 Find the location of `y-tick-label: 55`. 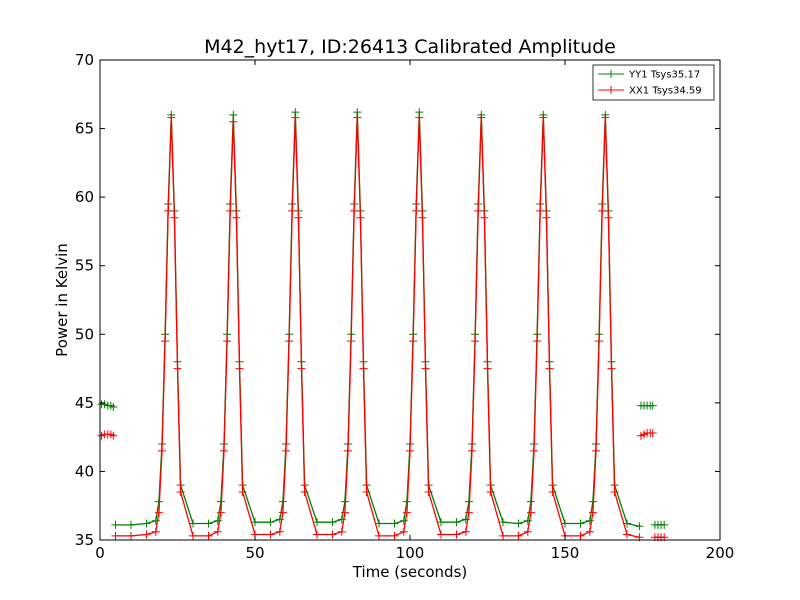

y-tick-label: 55 is located at coordinates (84, 266).